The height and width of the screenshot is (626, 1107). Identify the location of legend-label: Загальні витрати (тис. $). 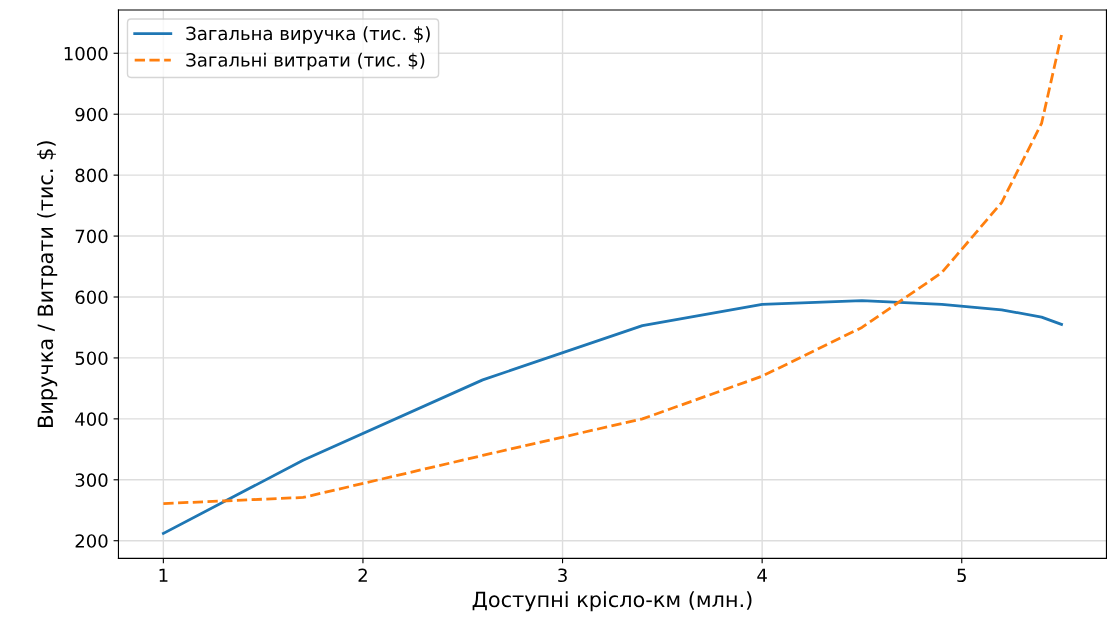
(305, 61).